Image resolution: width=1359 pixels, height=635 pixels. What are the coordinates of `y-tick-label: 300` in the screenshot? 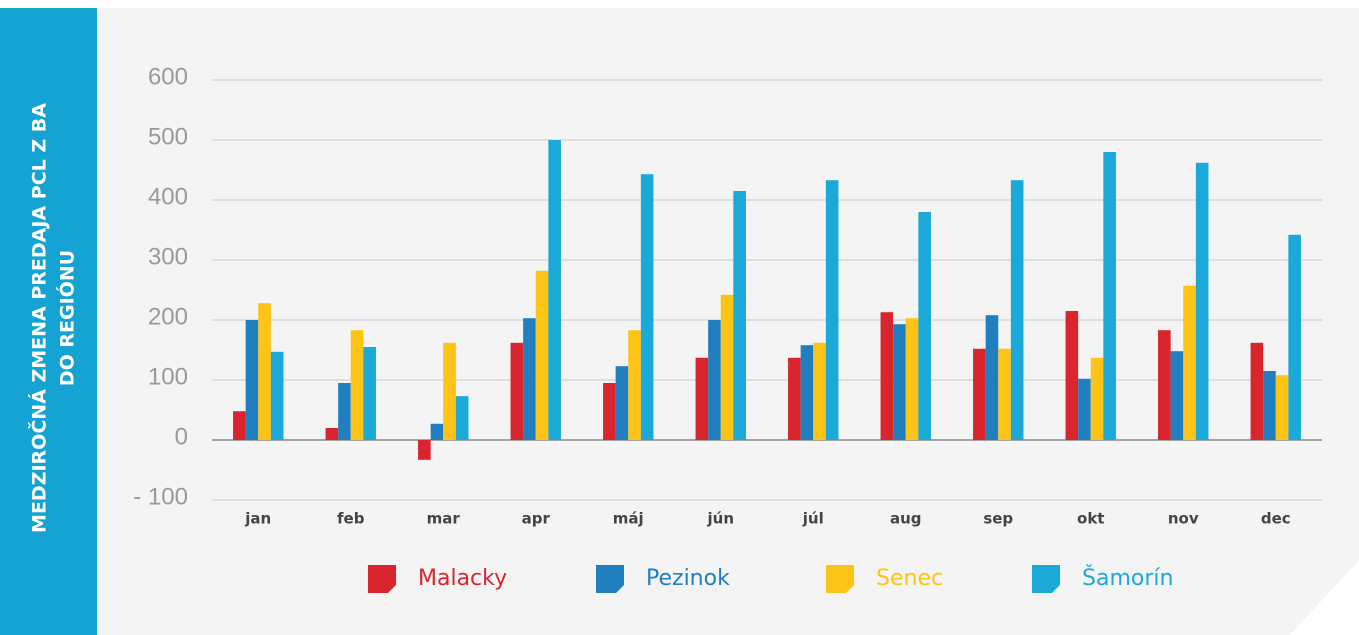 It's located at (168, 256).